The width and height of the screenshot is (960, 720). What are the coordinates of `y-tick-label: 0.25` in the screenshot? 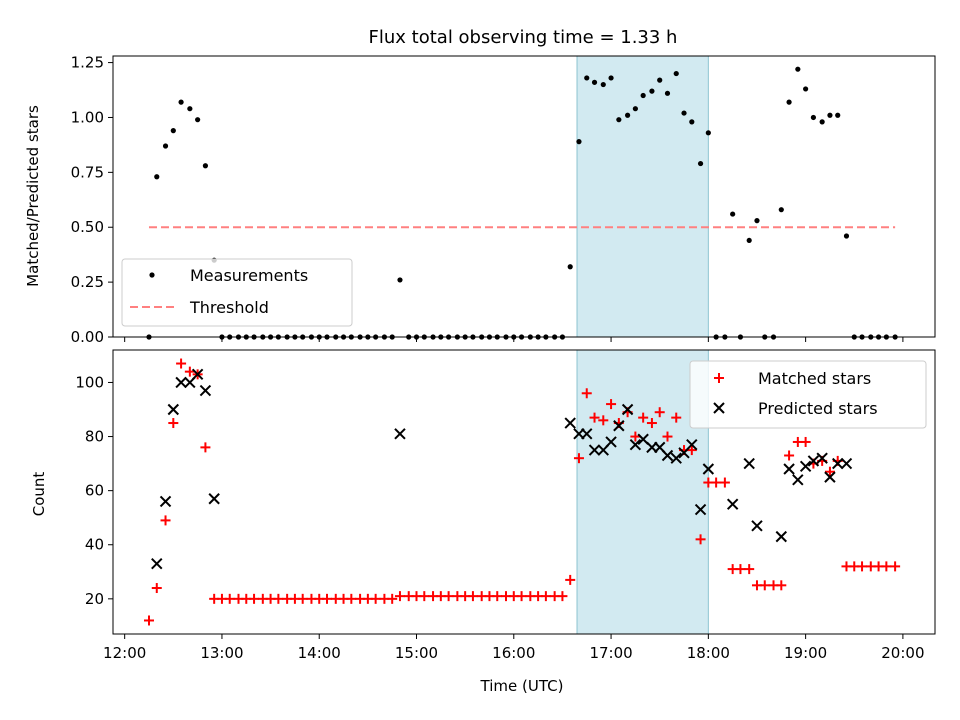 It's located at (87, 282).